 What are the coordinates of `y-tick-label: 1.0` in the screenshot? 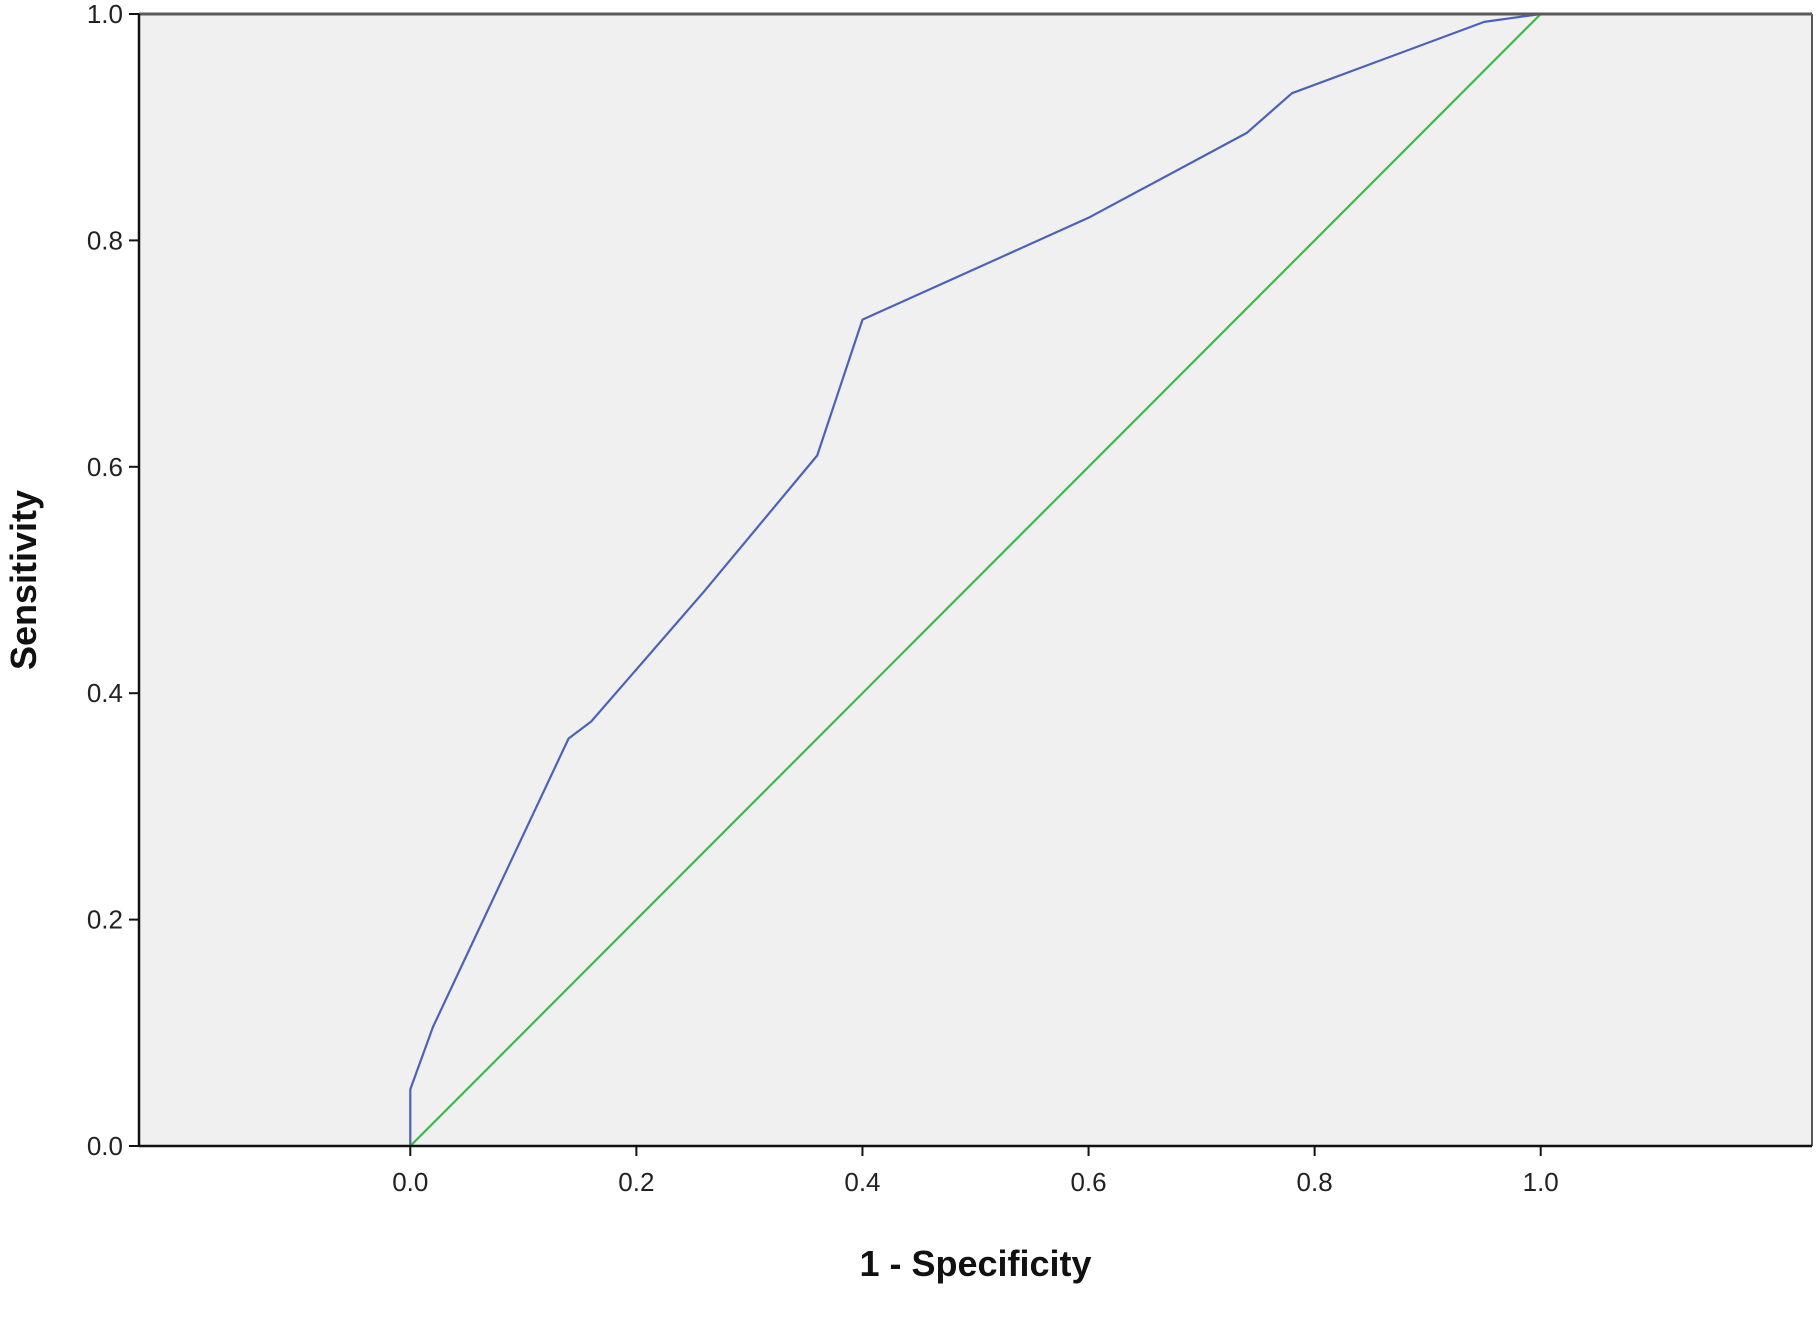 It's located at (105, 14).